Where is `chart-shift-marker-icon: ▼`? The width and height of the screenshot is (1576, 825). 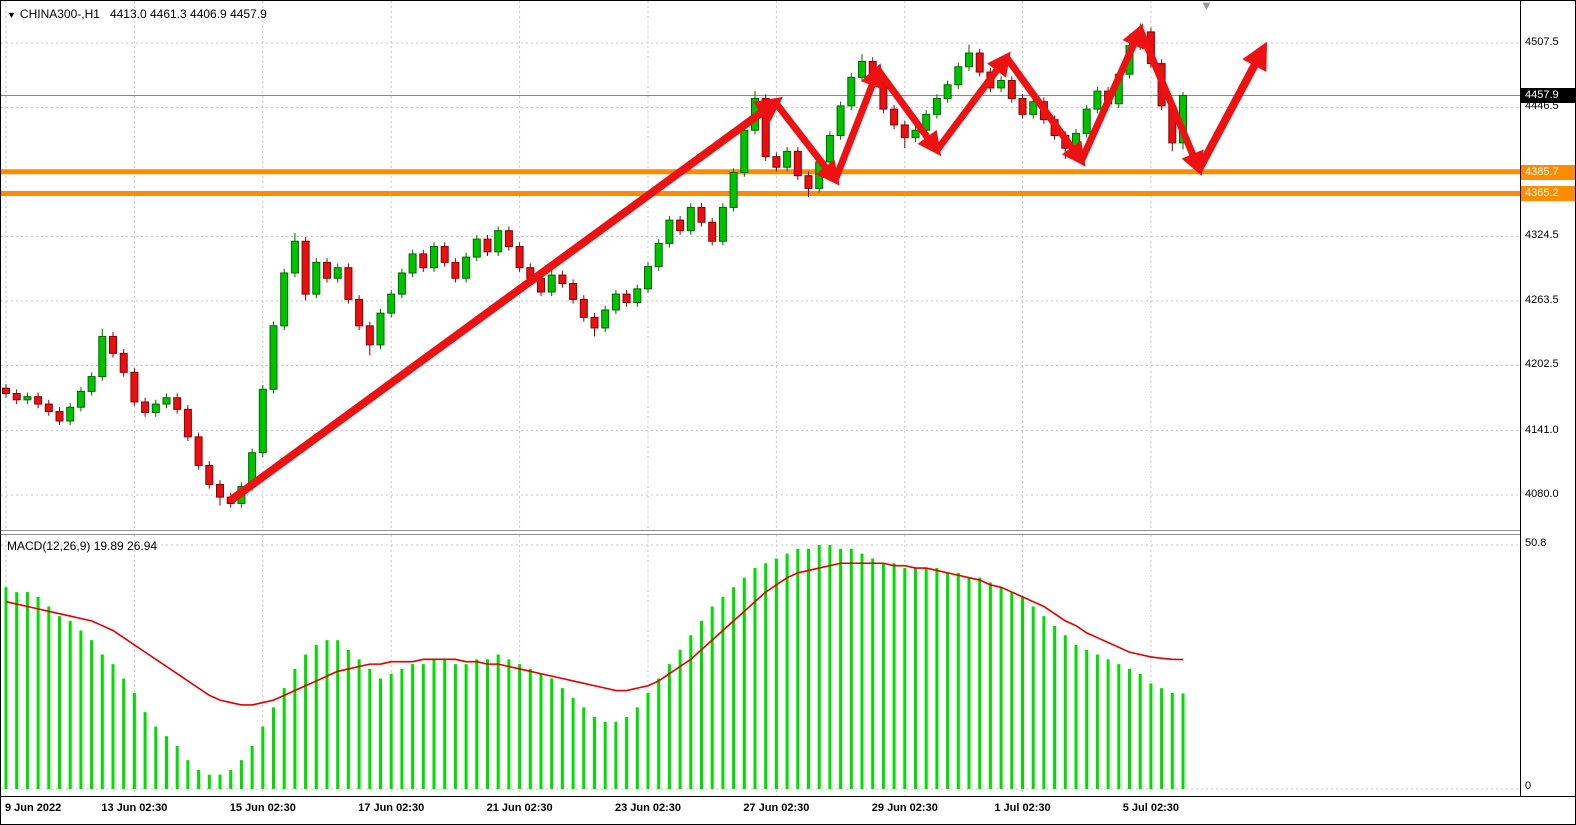 chart-shift-marker-icon: ▼ is located at coordinates (1206, 6).